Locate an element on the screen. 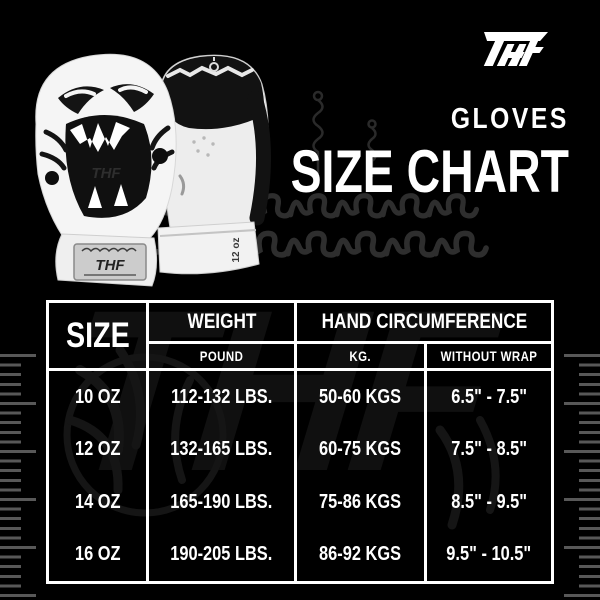 Image resolution: width=600 pixels, height=600 pixels. cell-size: 16 OZ is located at coordinates (99, 554).